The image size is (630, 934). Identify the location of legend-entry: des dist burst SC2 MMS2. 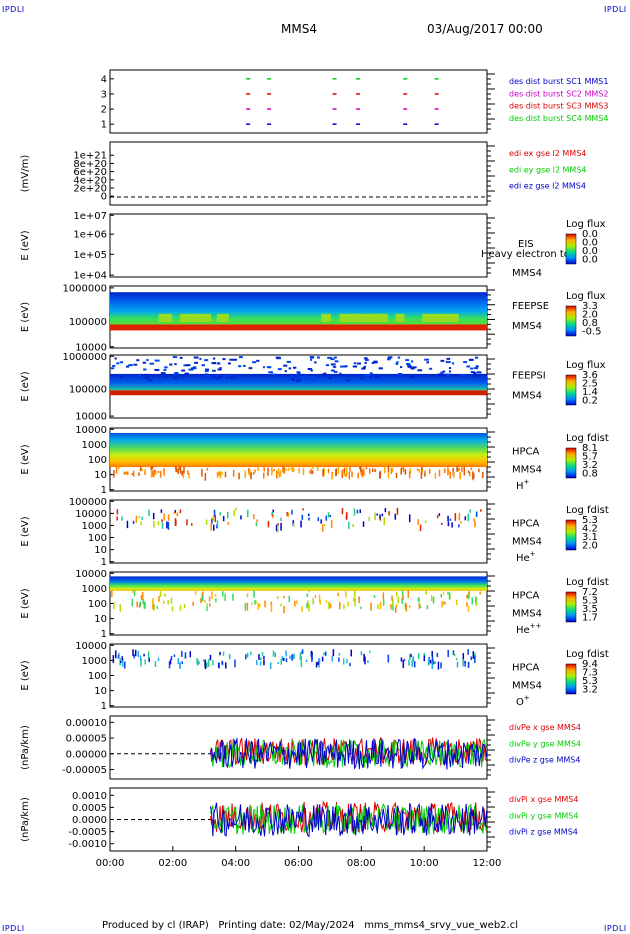
(558, 93).